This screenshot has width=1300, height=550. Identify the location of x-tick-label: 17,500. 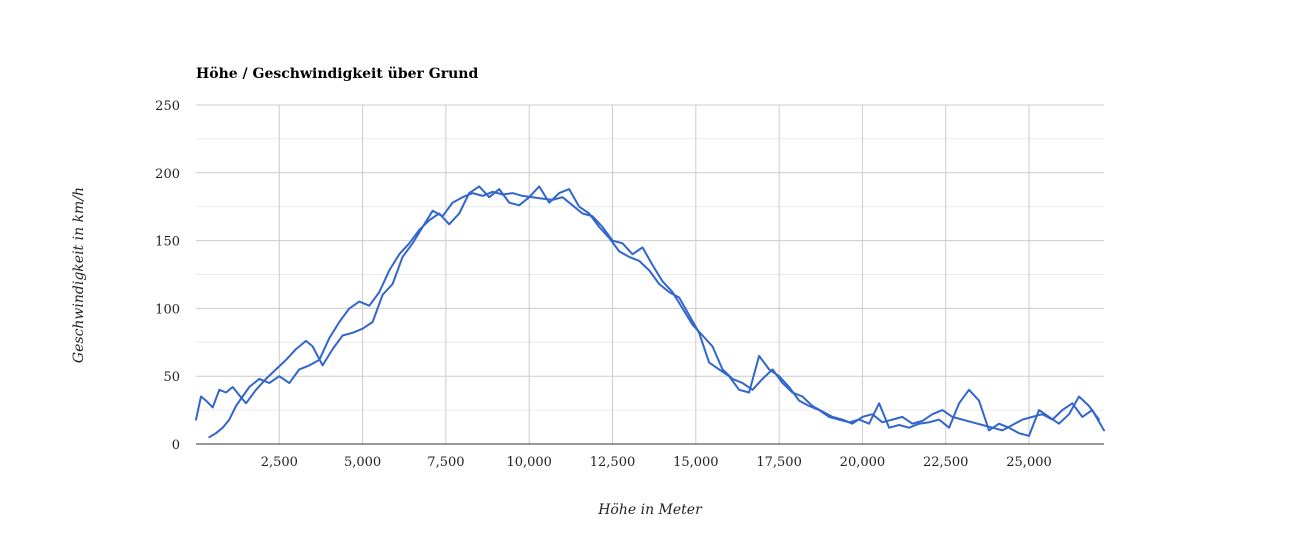
(779, 462).